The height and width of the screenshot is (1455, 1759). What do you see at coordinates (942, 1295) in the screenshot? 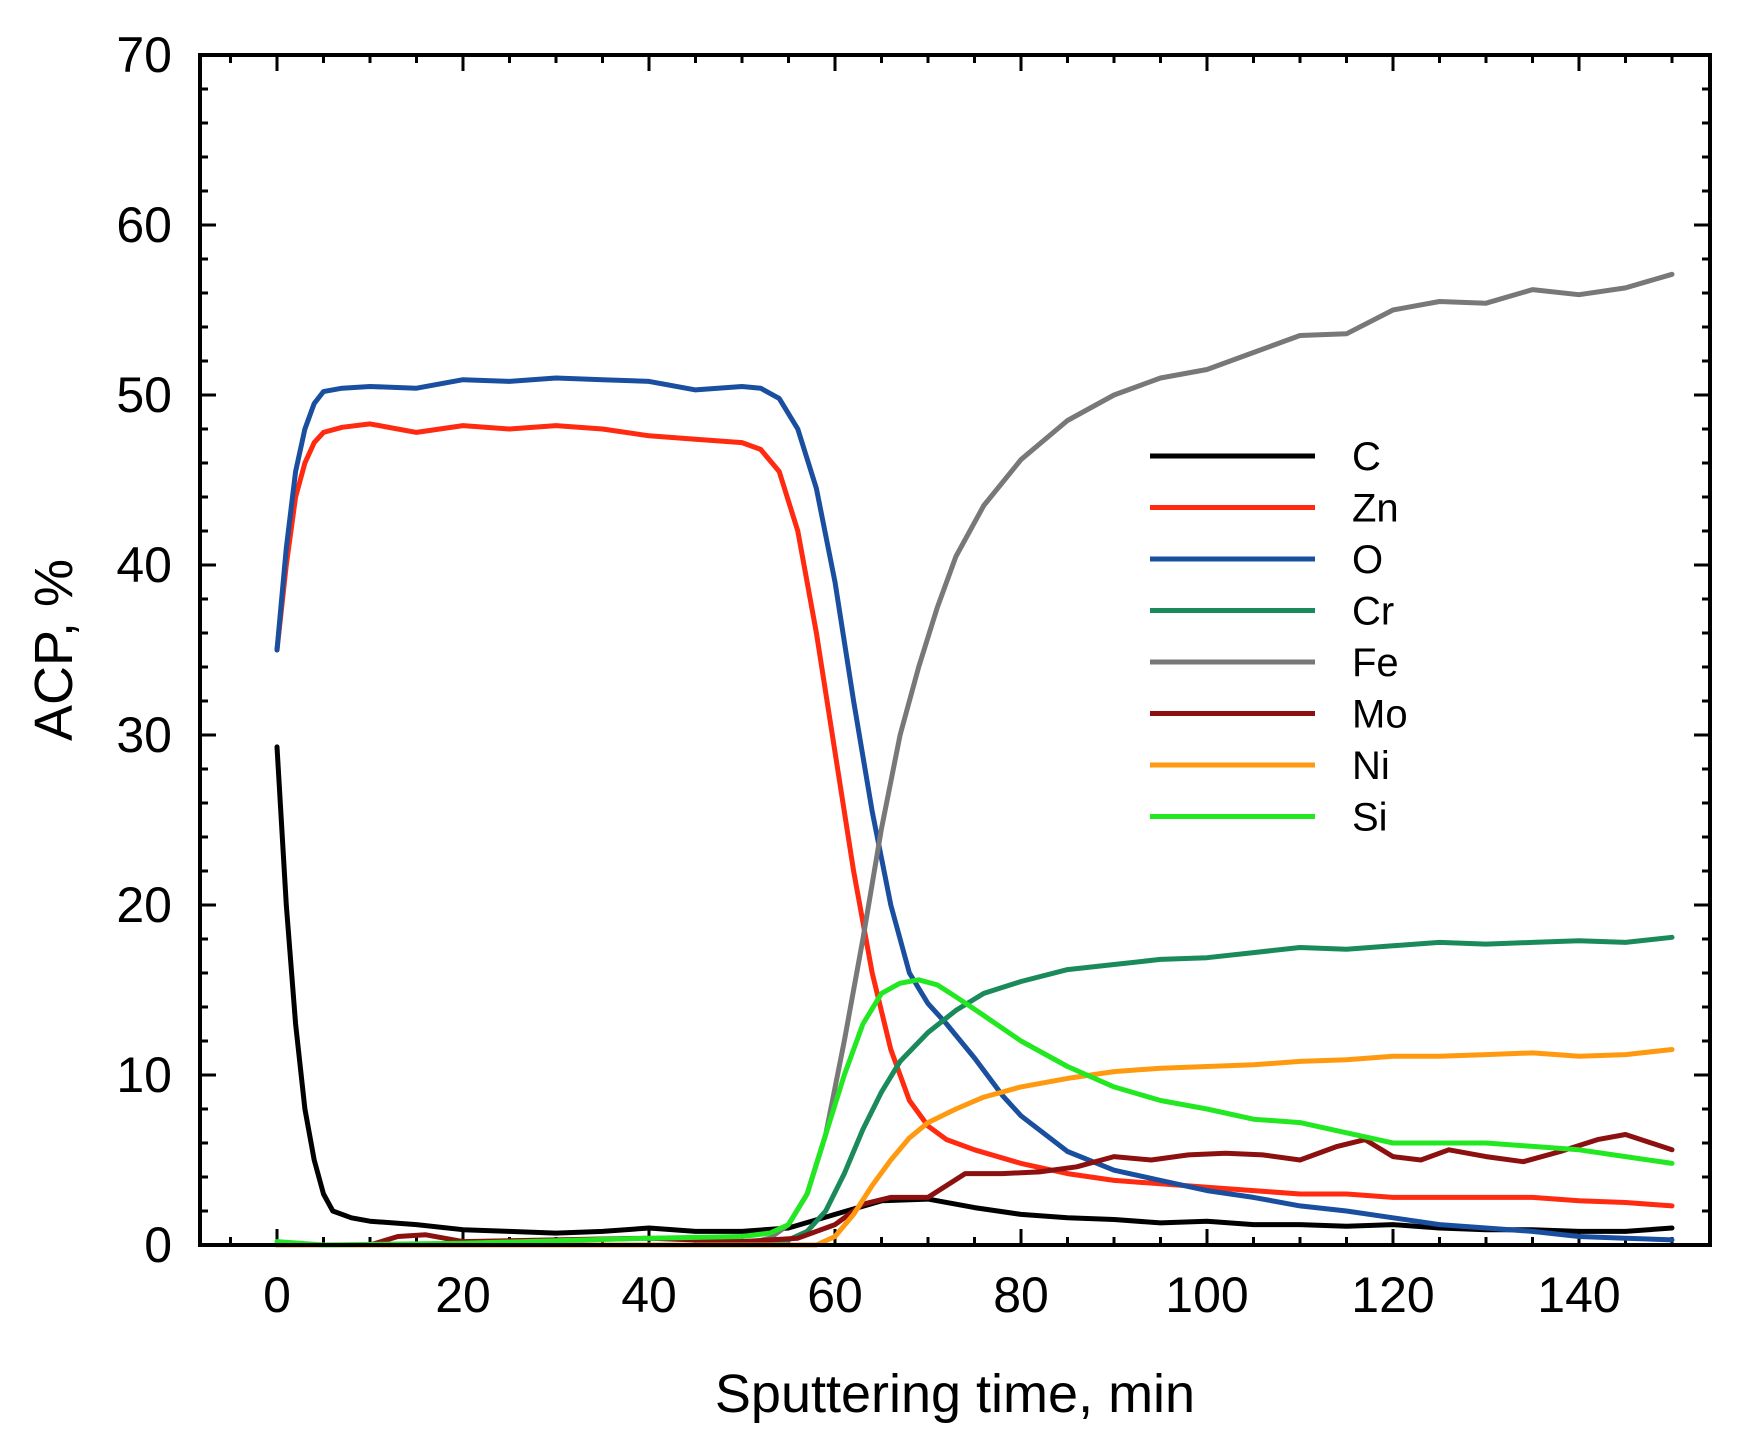
I see `x-tick-labels: 0 20 40 60 80 100 120 140` at bounding box center [942, 1295].